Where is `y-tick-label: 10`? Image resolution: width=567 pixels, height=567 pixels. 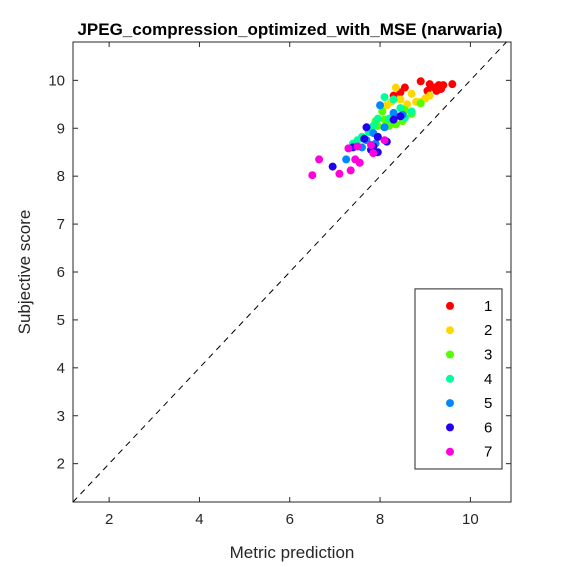 y-tick-label: 10 is located at coordinates (56, 80).